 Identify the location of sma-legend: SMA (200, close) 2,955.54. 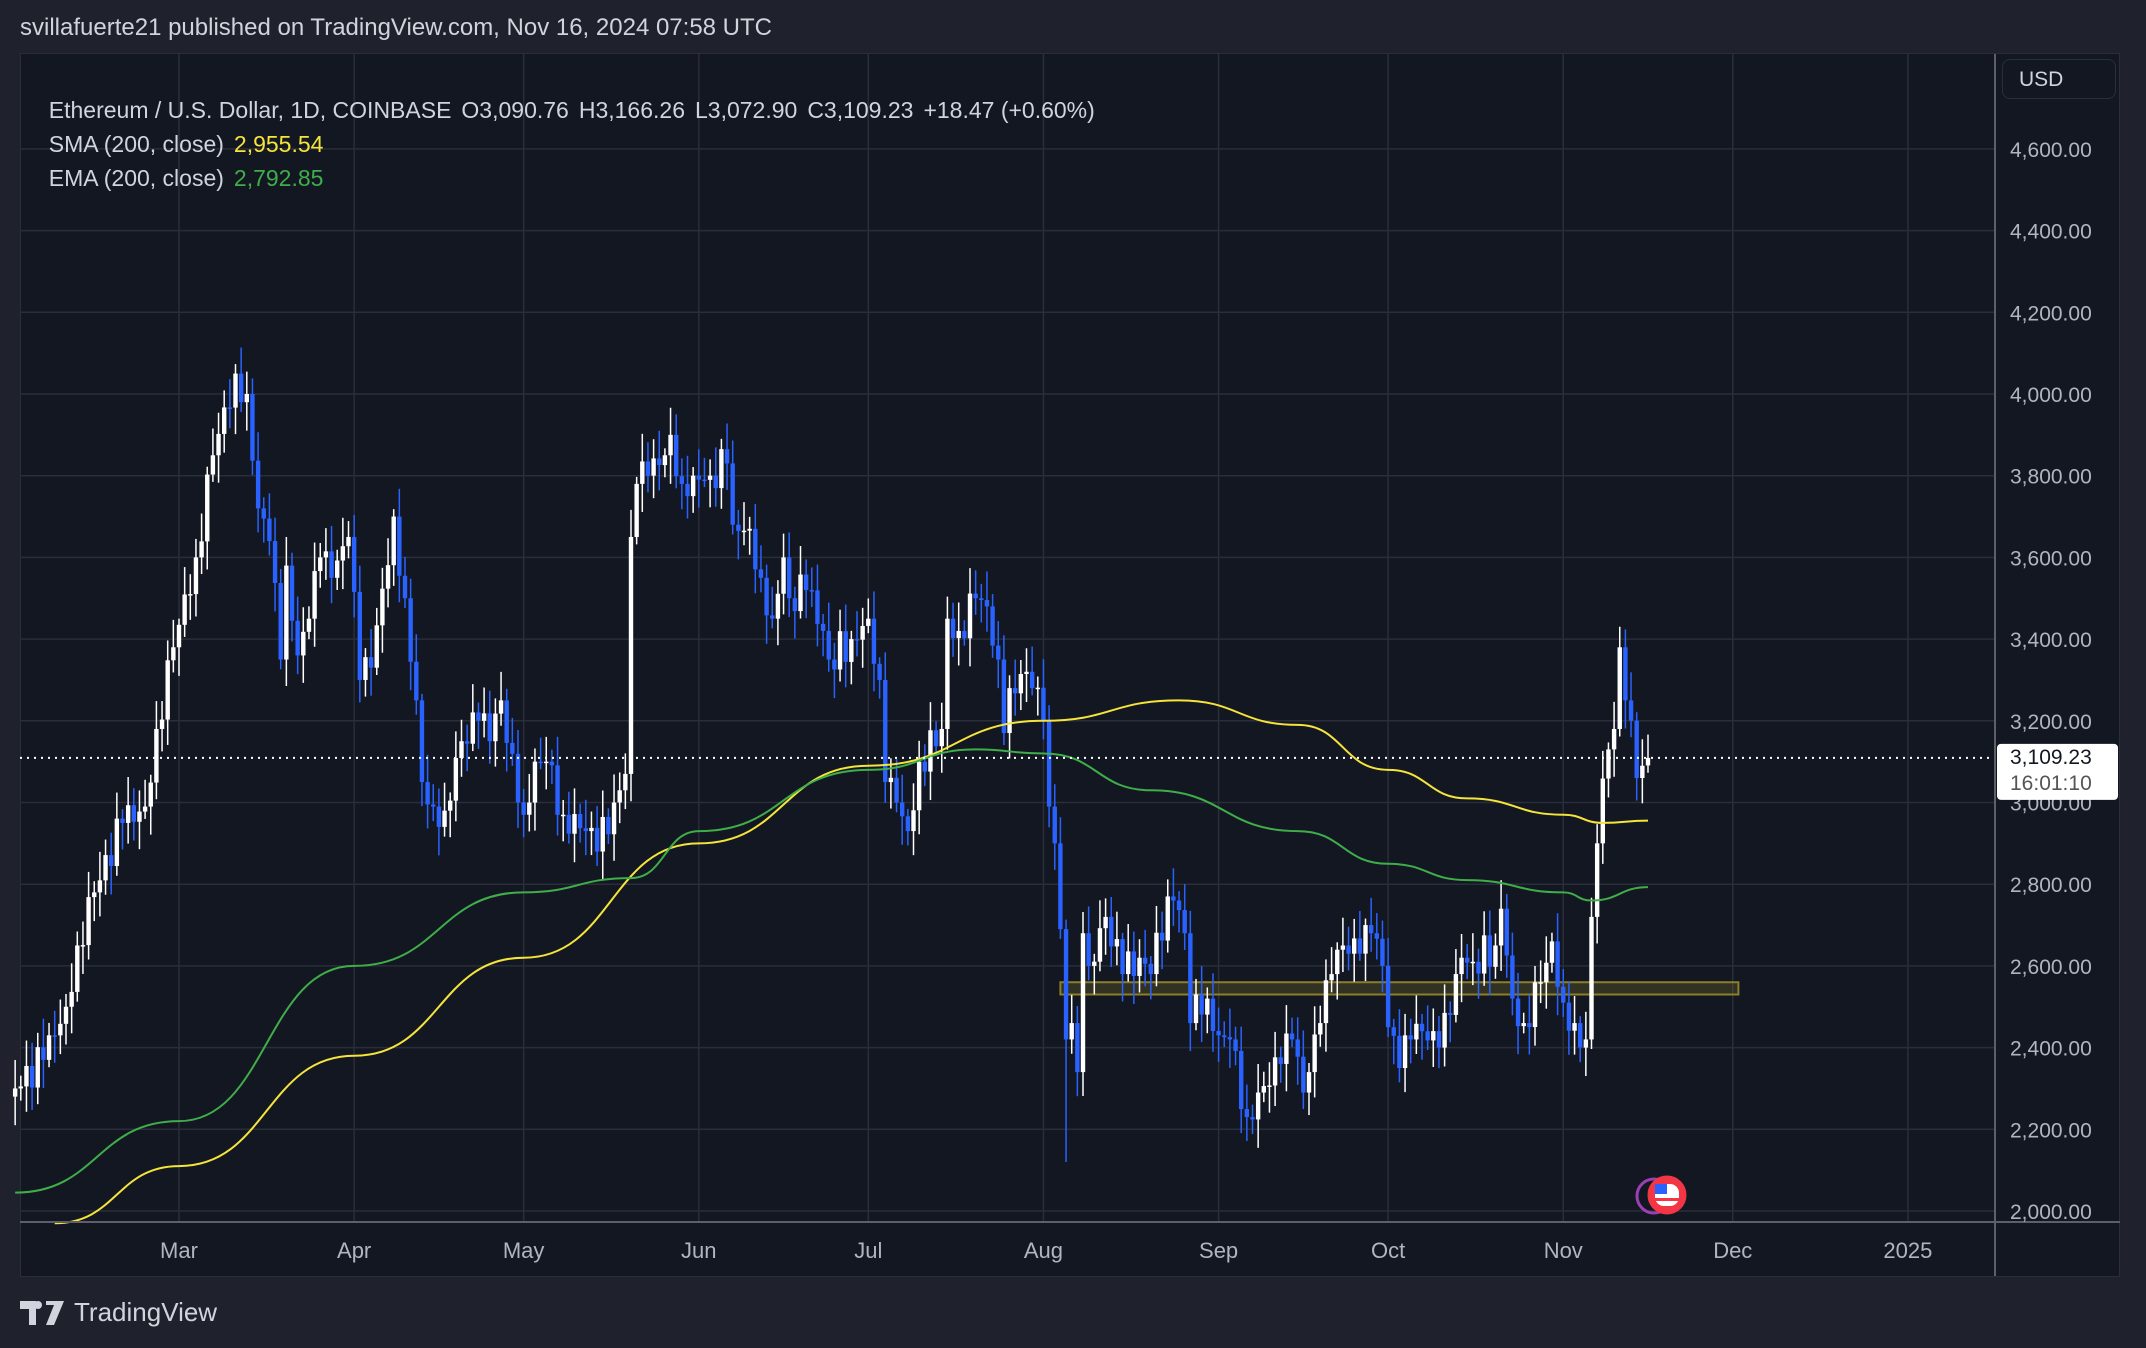
(184, 131).